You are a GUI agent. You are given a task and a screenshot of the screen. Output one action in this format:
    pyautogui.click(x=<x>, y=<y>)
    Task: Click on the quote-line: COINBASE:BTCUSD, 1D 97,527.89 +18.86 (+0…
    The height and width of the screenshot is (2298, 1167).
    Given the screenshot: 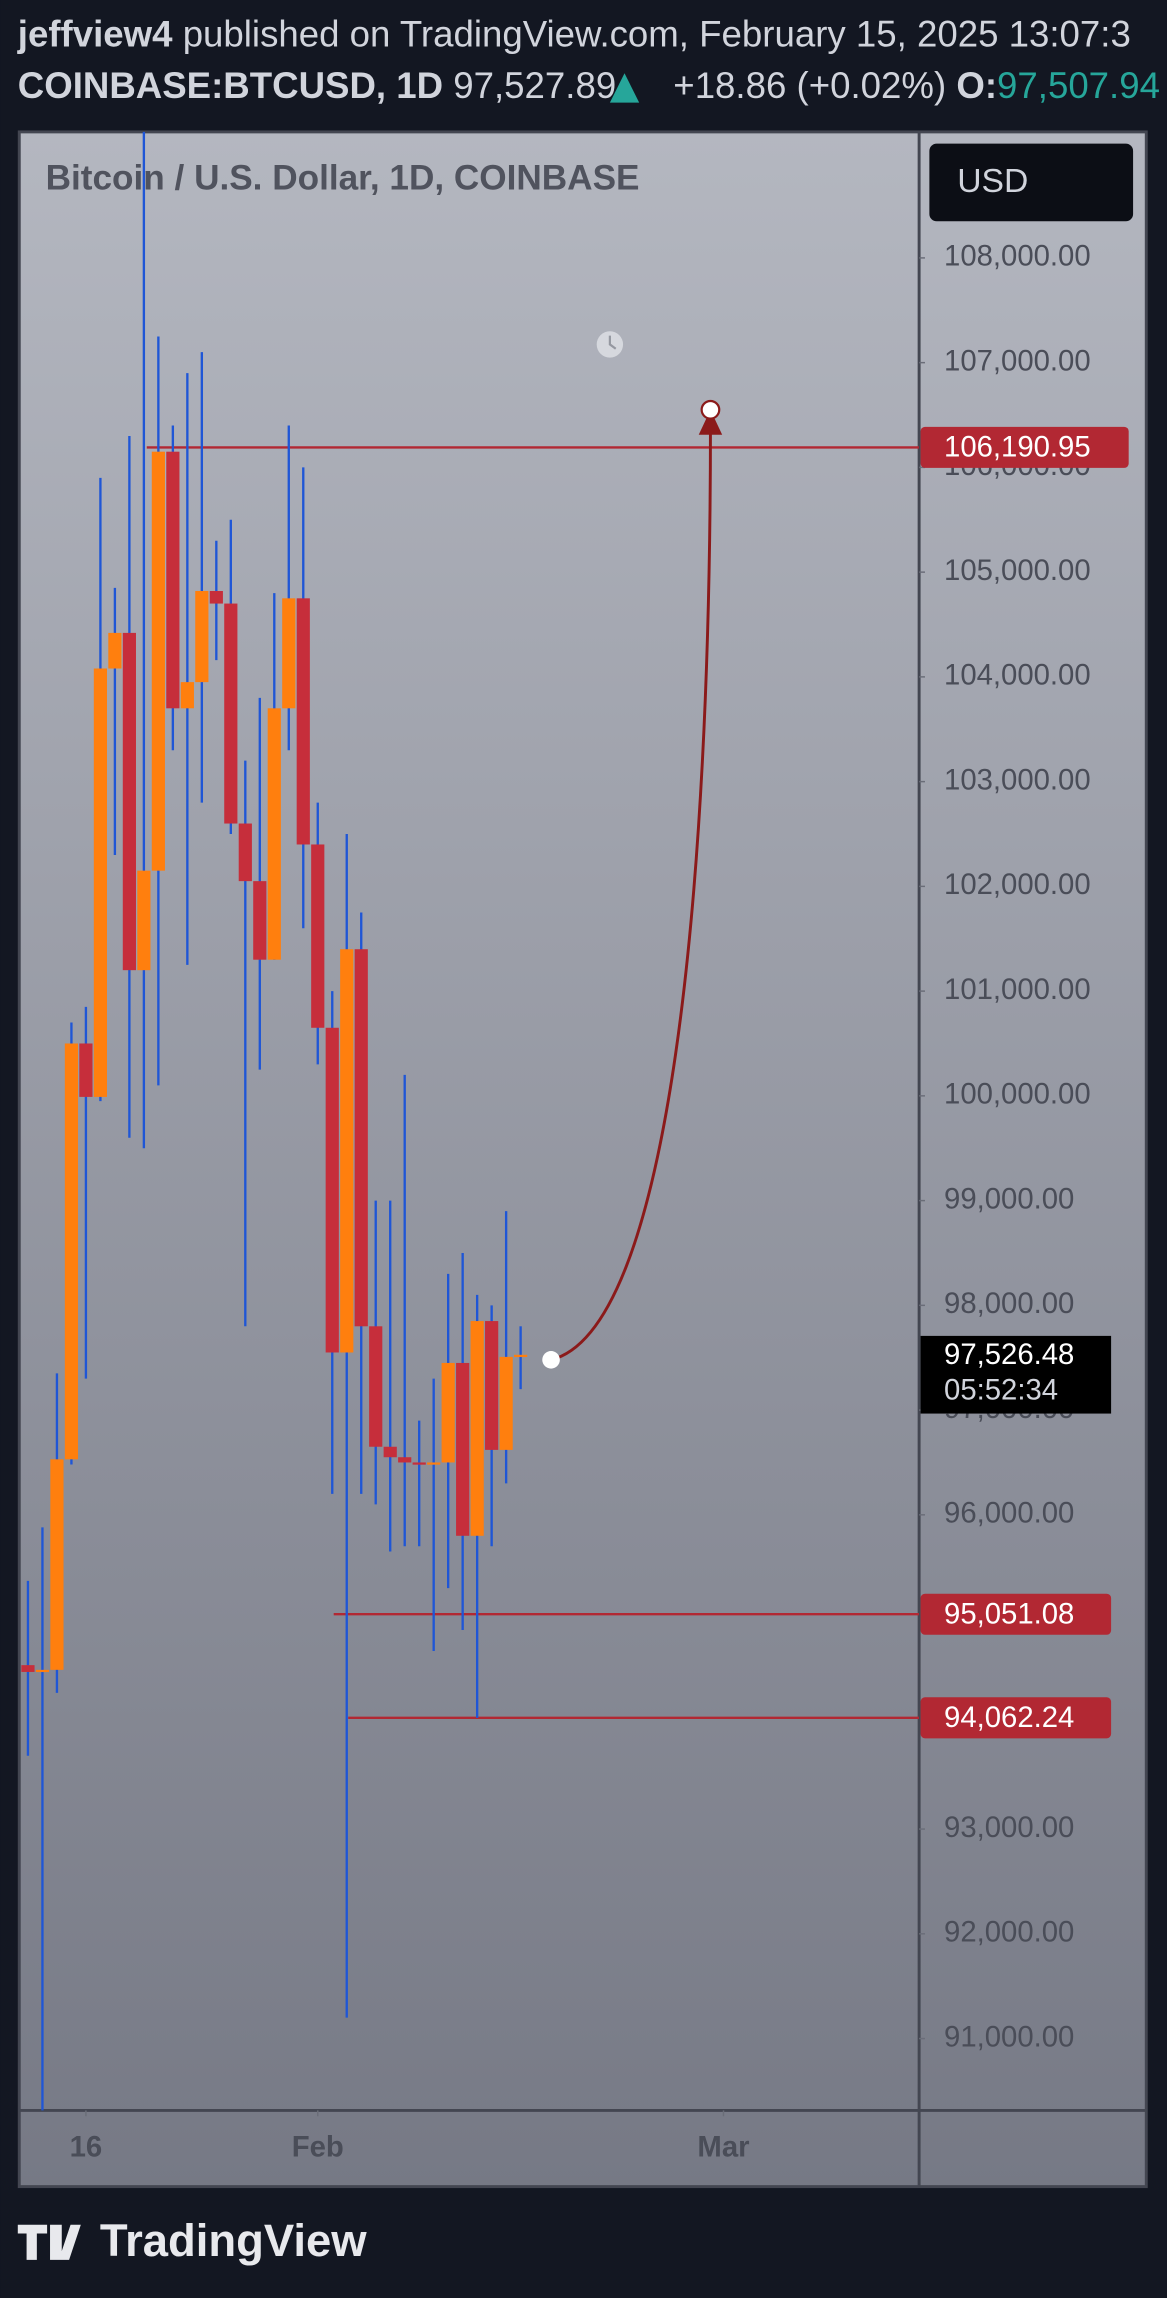 What is the action you would take?
    pyautogui.click(x=589, y=85)
    